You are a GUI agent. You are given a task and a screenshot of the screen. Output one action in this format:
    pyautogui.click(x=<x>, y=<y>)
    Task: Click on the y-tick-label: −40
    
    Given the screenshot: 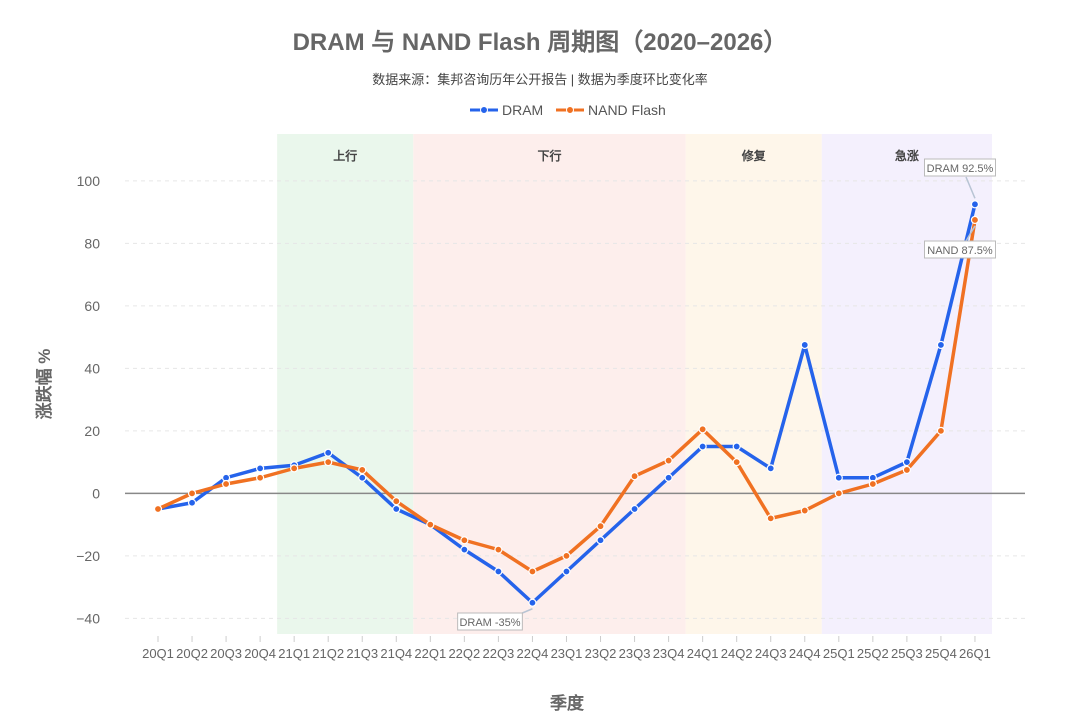 What is the action you would take?
    pyautogui.click(x=88, y=618)
    